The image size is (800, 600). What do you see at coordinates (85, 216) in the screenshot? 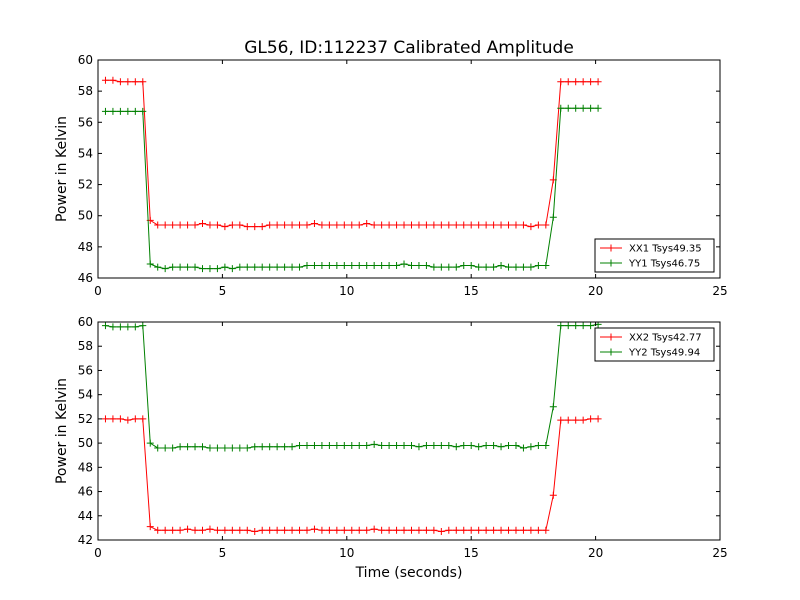
I see `y-tick-label: 50` at bounding box center [85, 216].